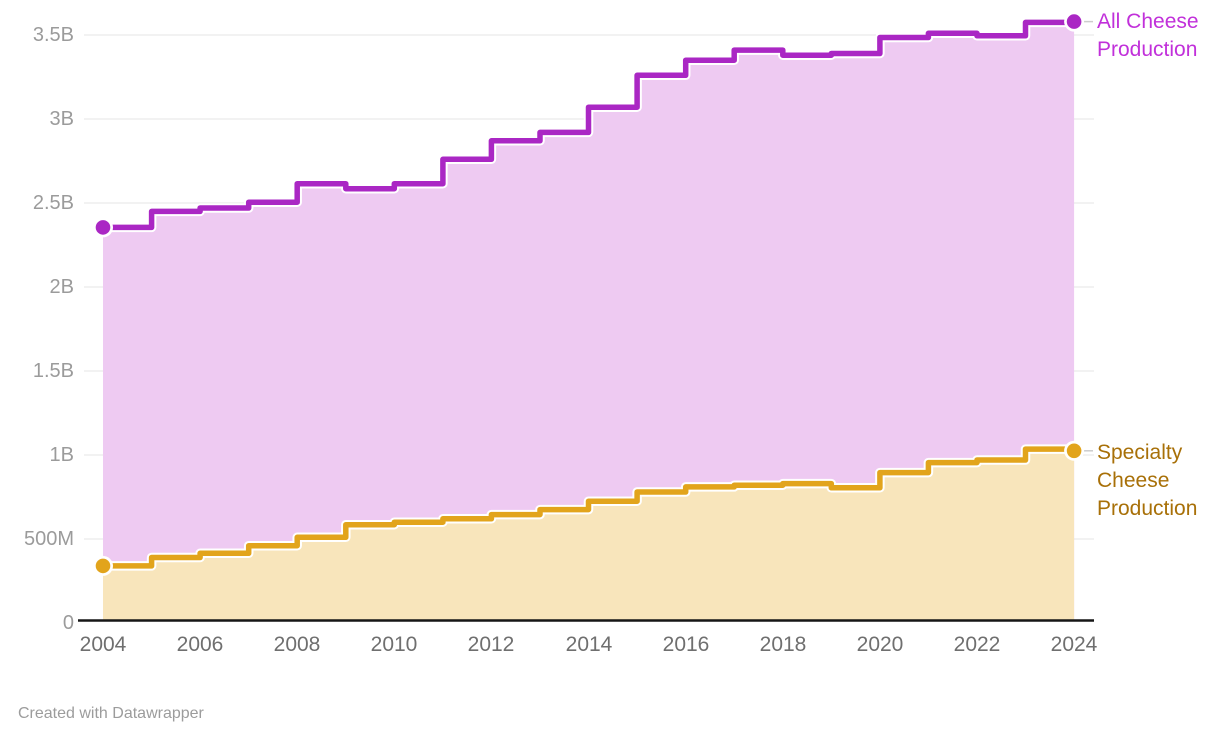 The width and height of the screenshot is (1220, 738). Describe the element at coordinates (1074, 644) in the screenshot. I see `x-axis-tick-label: 2024` at that location.